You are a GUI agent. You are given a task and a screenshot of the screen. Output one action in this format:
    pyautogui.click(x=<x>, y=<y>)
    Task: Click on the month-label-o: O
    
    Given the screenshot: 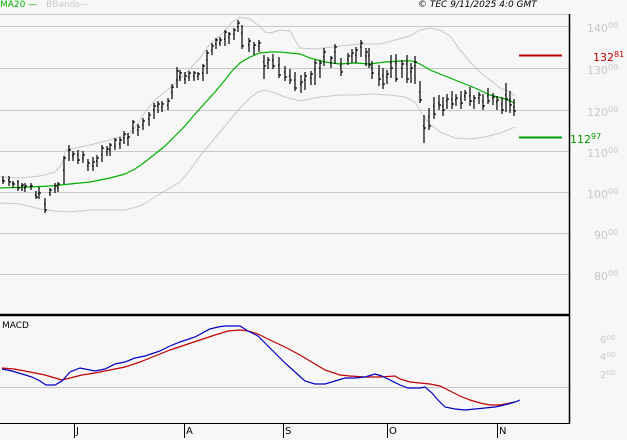 What is the action you would take?
    pyautogui.click(x=393, y=431)
    